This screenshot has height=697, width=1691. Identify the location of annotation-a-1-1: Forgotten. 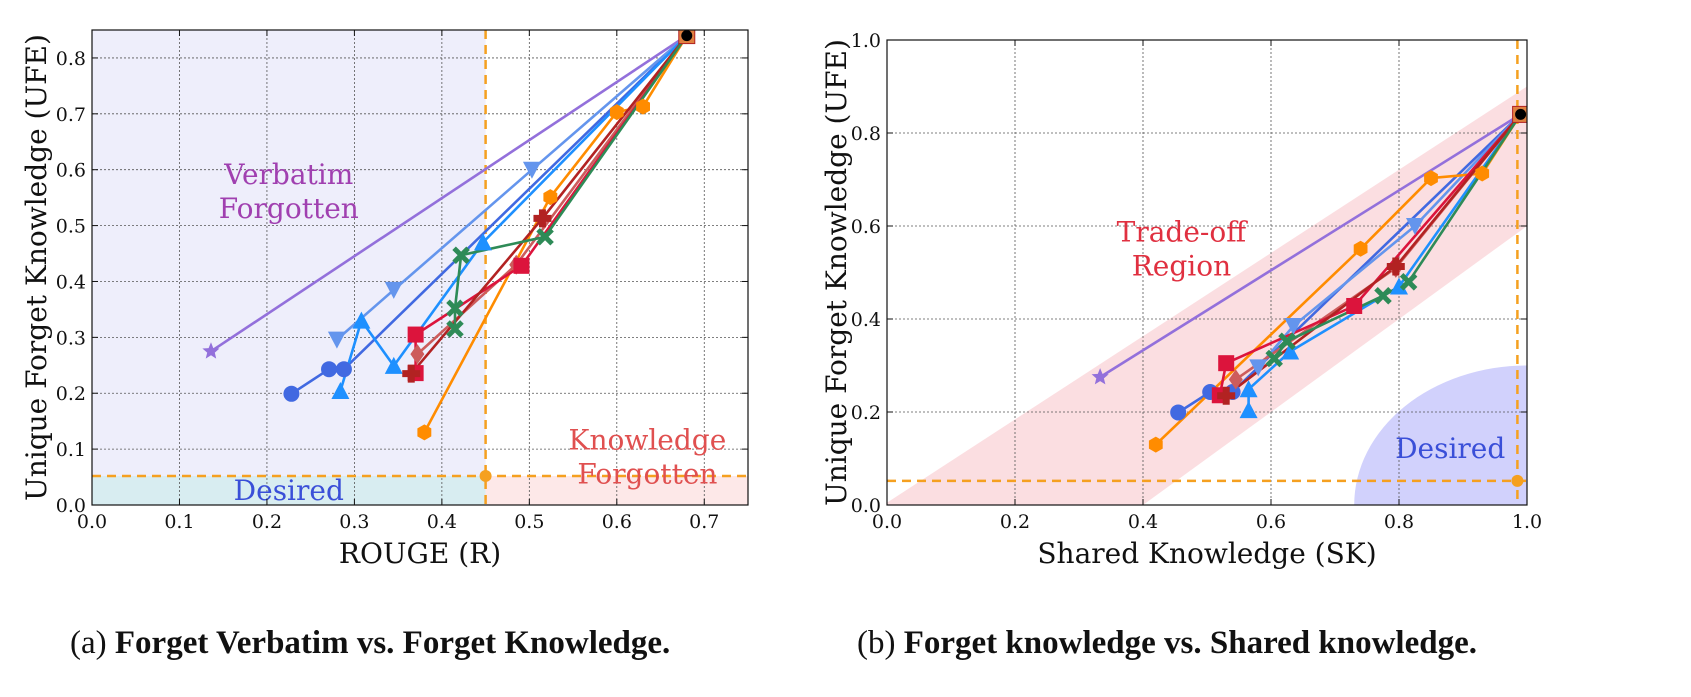
(647, 474).